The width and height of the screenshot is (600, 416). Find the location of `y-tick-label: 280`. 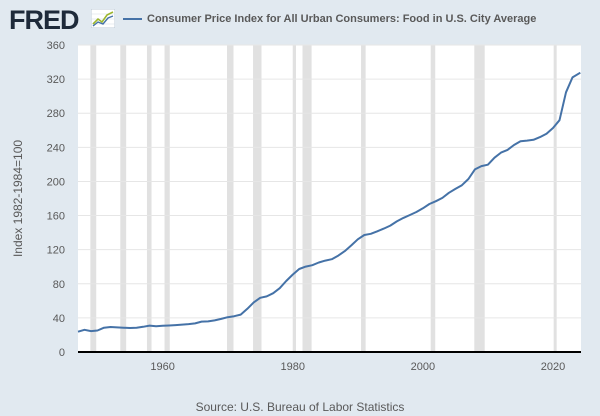

y-tick-label: 280 is located at coordinates (56, 114).